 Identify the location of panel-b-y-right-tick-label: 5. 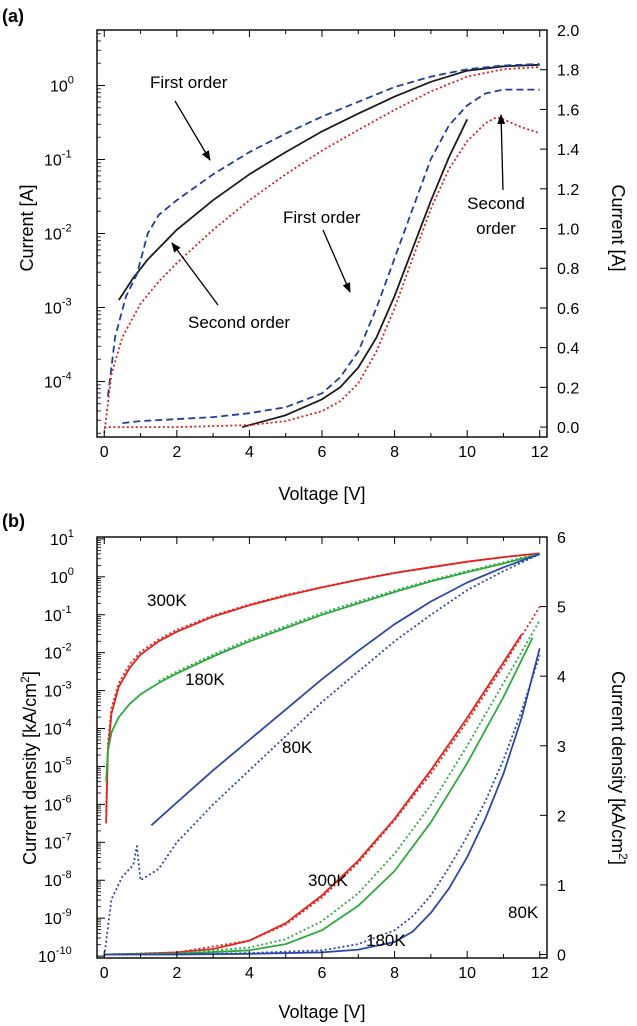
(561, 608).